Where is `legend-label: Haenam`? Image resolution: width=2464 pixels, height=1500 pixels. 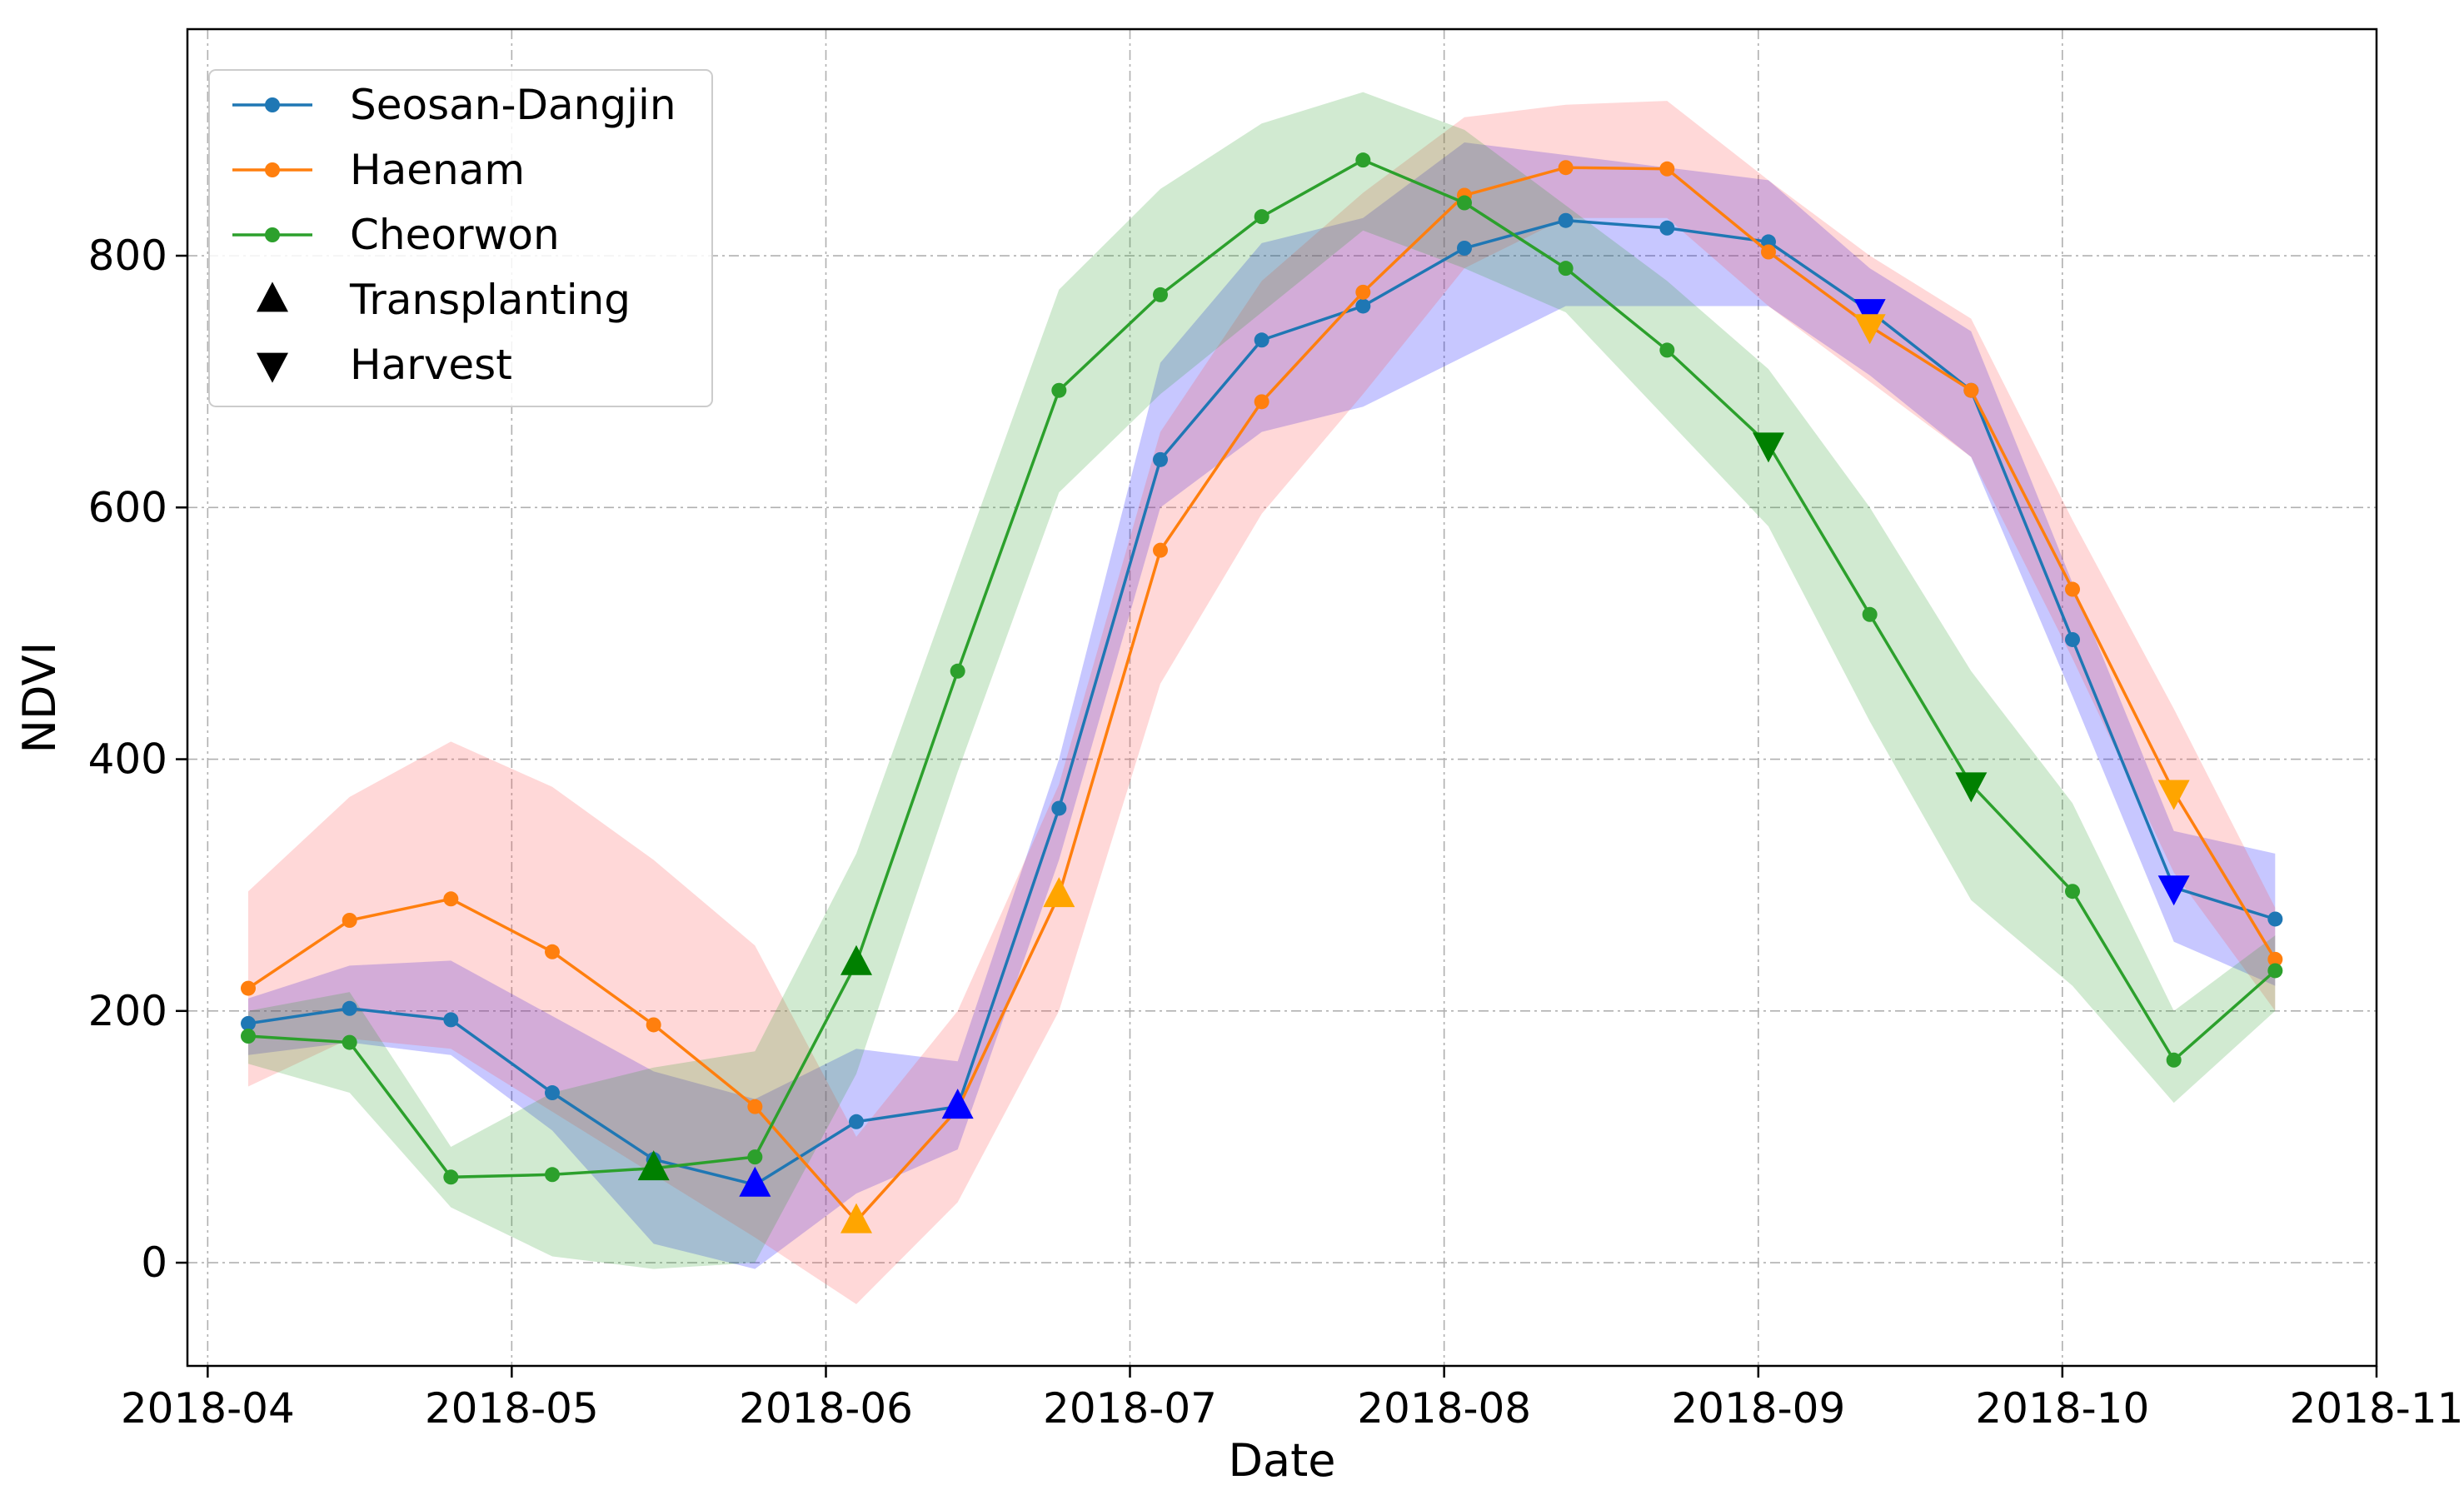
legend-label: Haenam is located at coordinates (437, 170).